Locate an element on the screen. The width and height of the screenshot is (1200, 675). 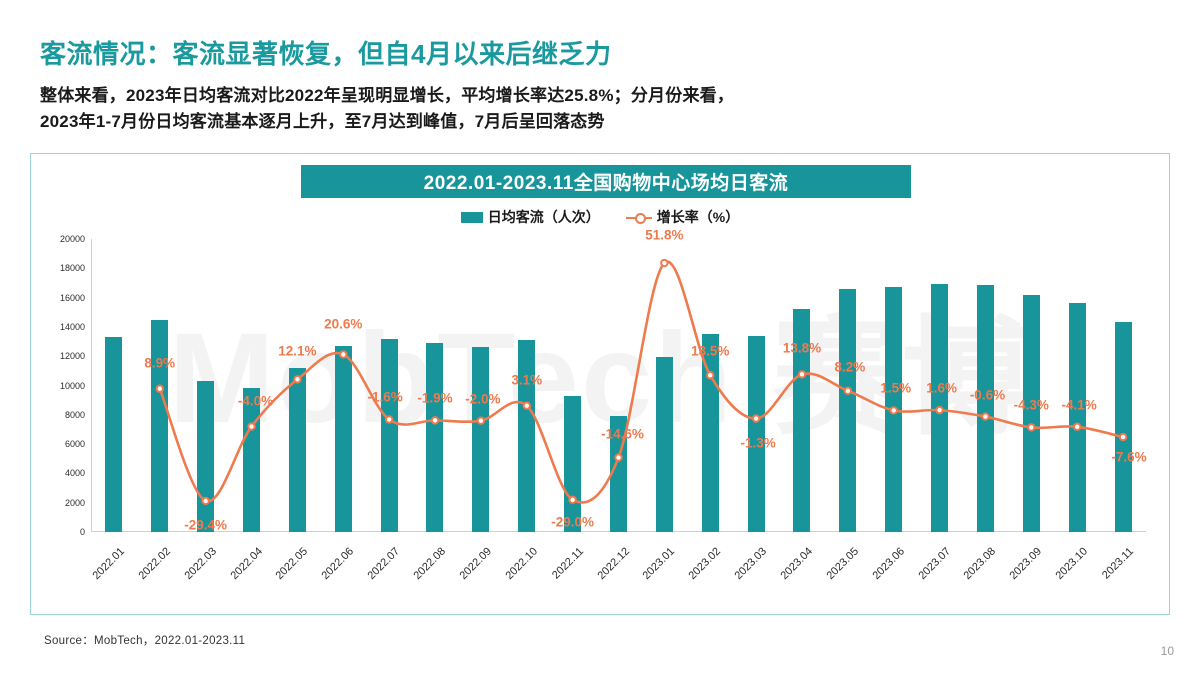
x-tick-label: 2022.03 is located at coordinates (200, 564).